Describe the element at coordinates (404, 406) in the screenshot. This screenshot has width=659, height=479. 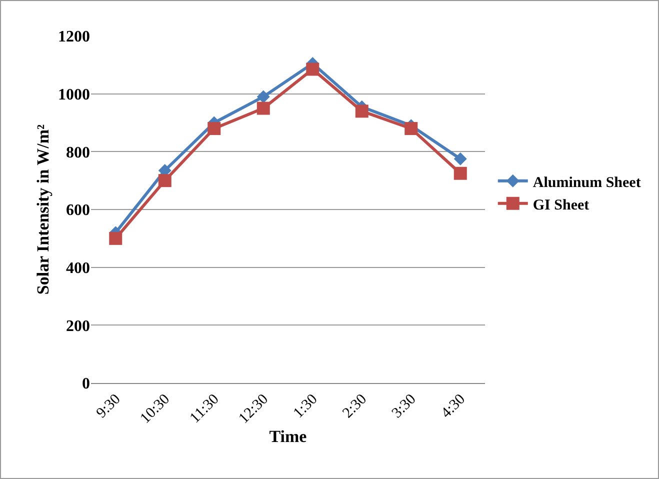
I see `x-tick-label: 3:30` at that location.